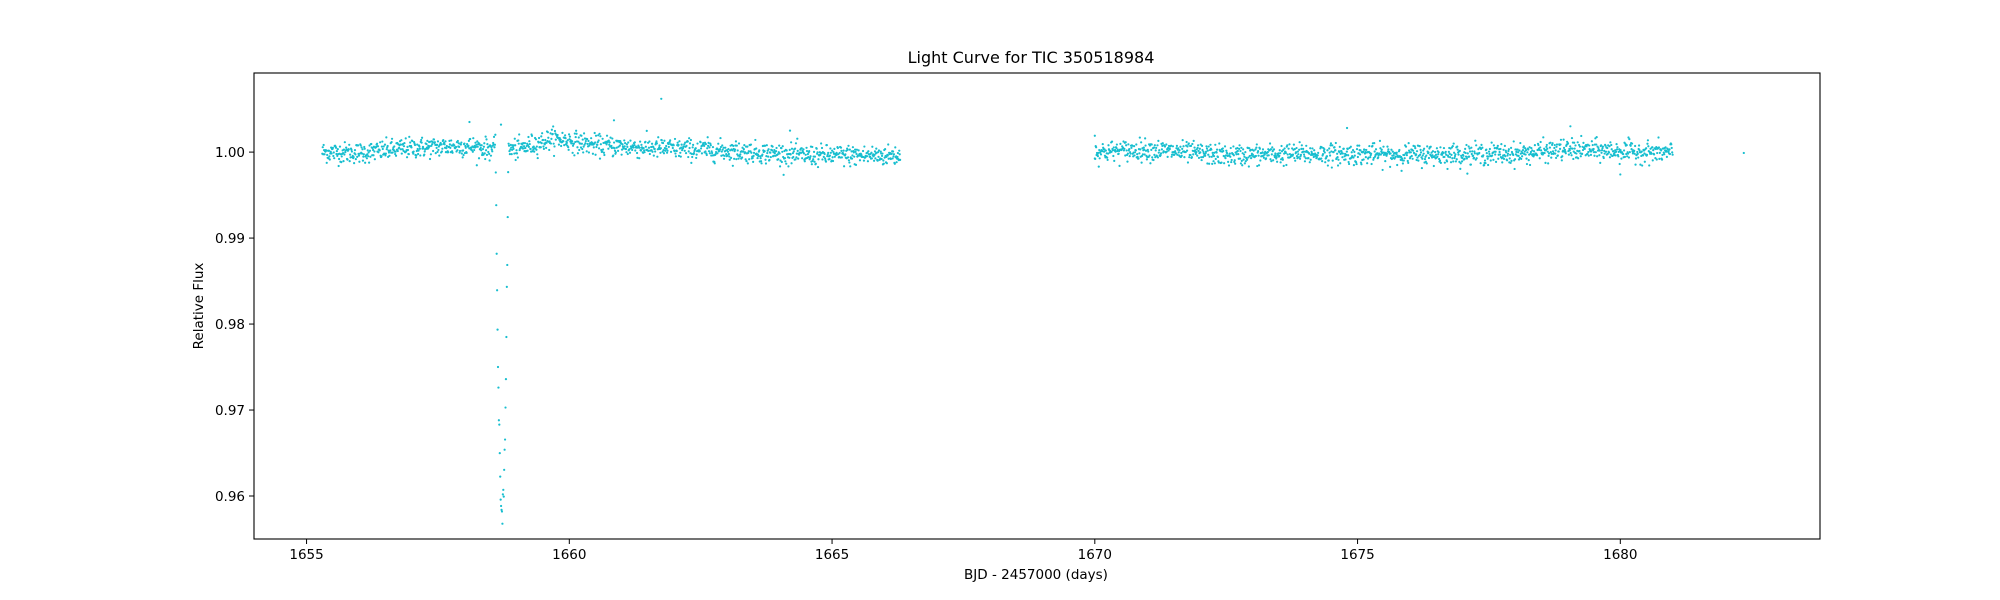 This screenshot has width=2000, height=600. Describe the element at coordinates (1031, 57) in the screenshot. I see `chart-title: Light Curve for TIC 350518984` at that location.